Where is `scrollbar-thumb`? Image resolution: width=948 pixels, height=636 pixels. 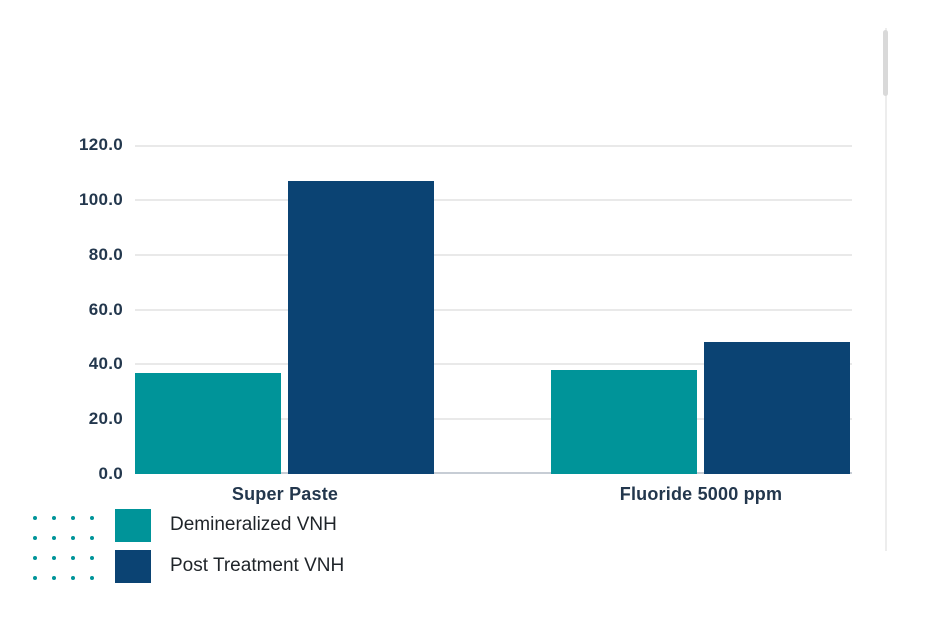
scrollbar-thumb is located at coordinates (885, 63).